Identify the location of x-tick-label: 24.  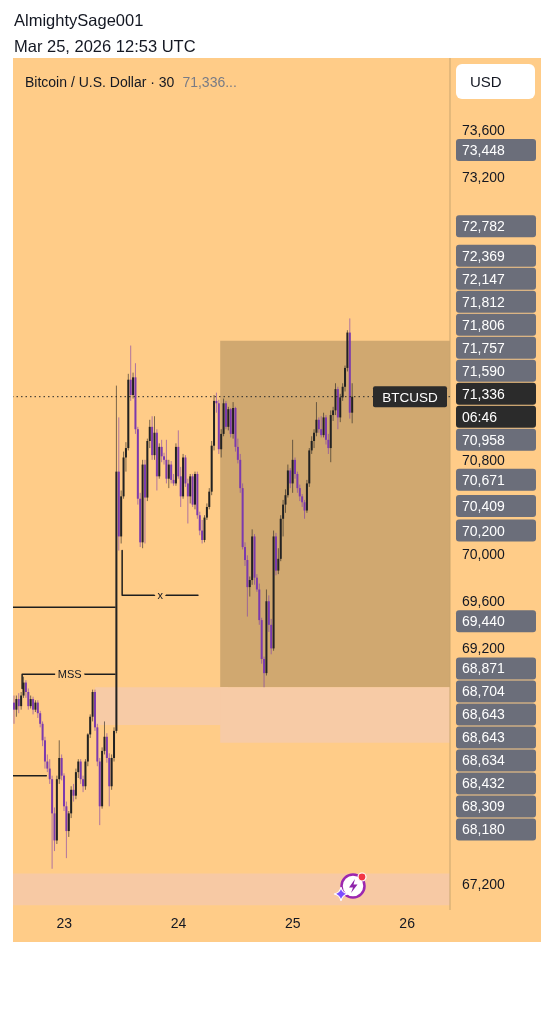
(178, 922).